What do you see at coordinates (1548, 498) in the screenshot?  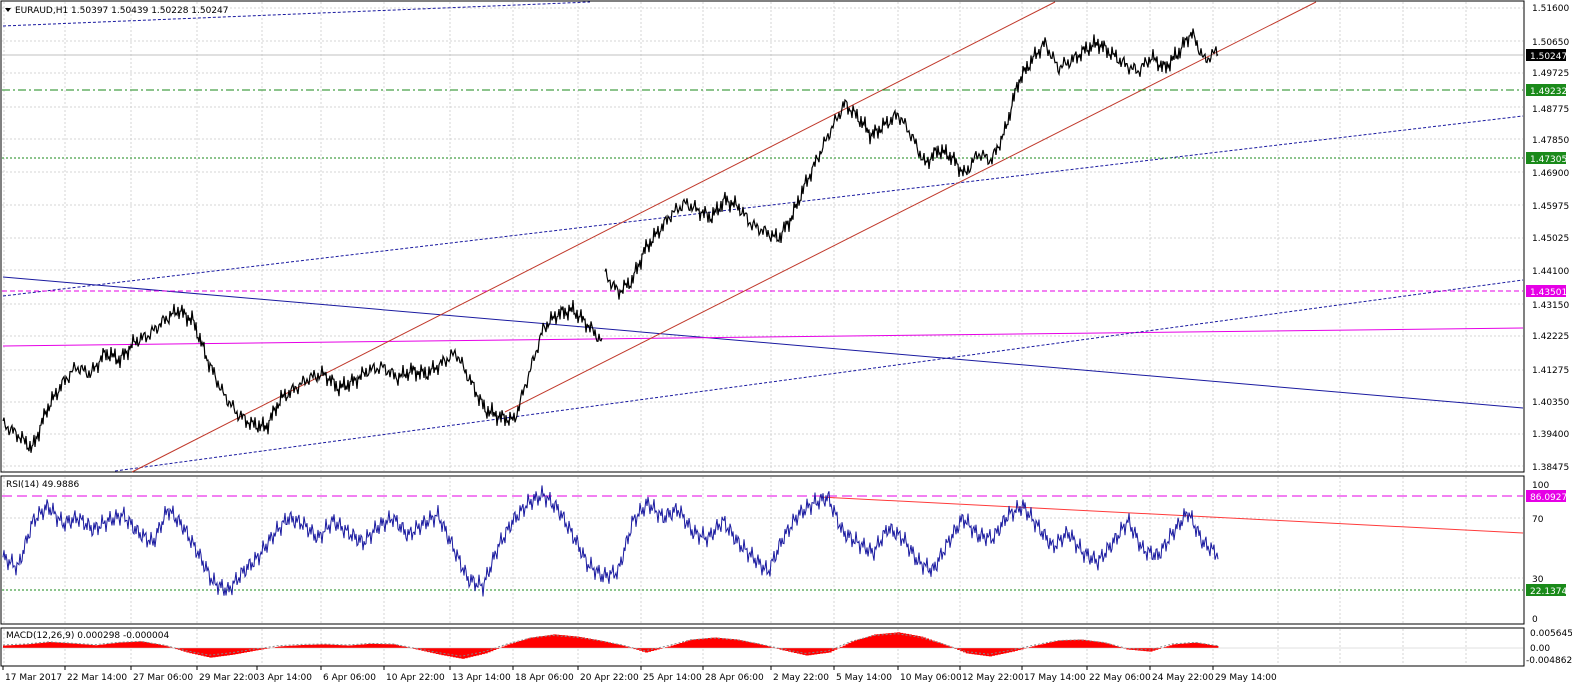 I see `rsi-tag-86-label: 86.0927` at bounding box center [1548, 498].